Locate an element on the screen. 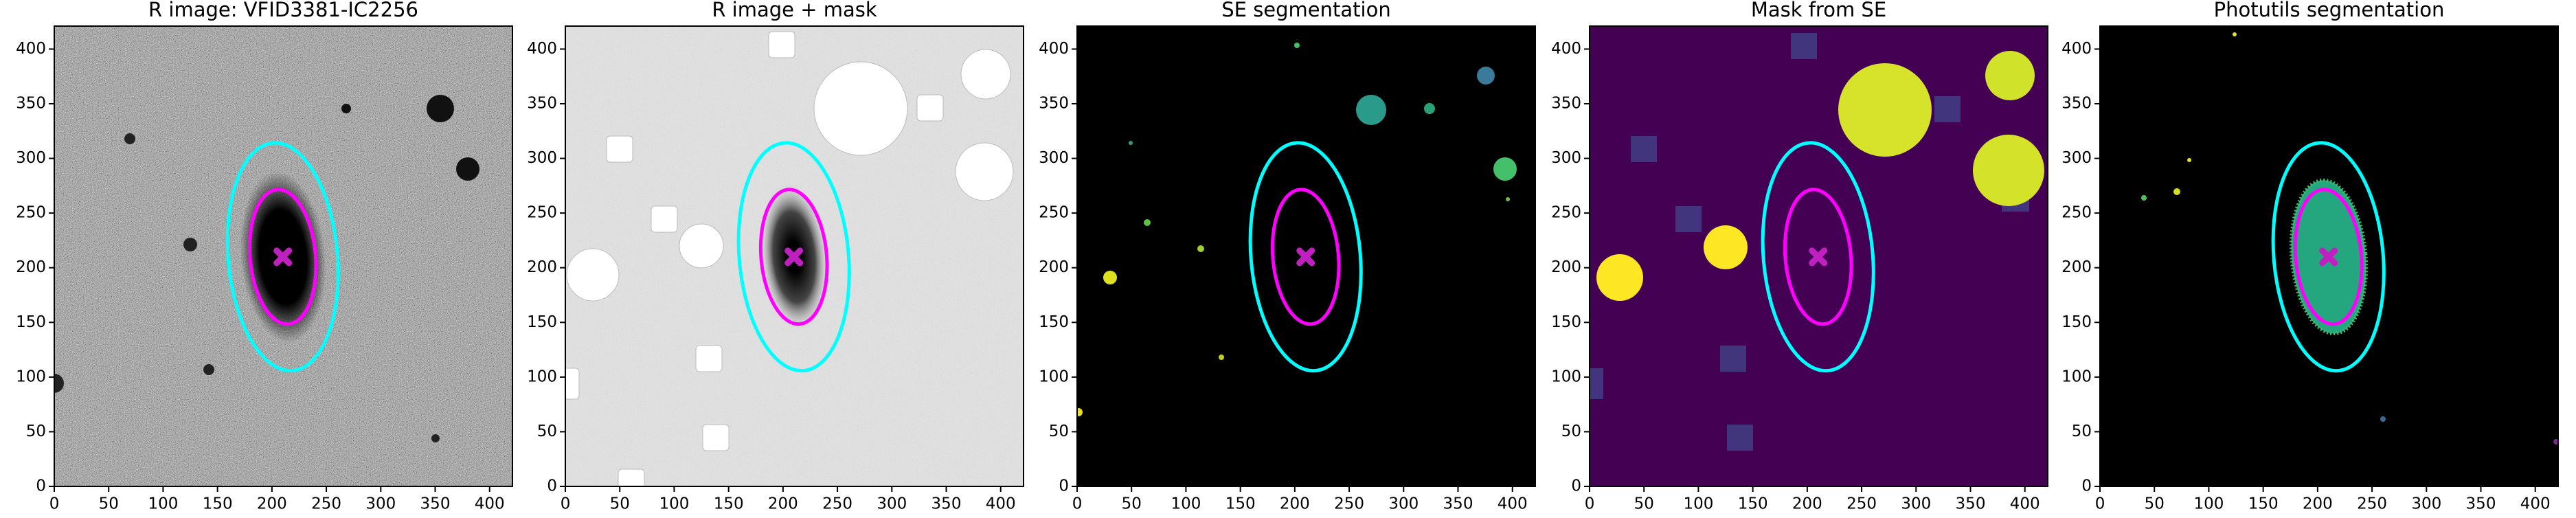 The height and width of the screenshot is (518, 2576). x-tick-label: 300 is located at coordinates (2426, 504).